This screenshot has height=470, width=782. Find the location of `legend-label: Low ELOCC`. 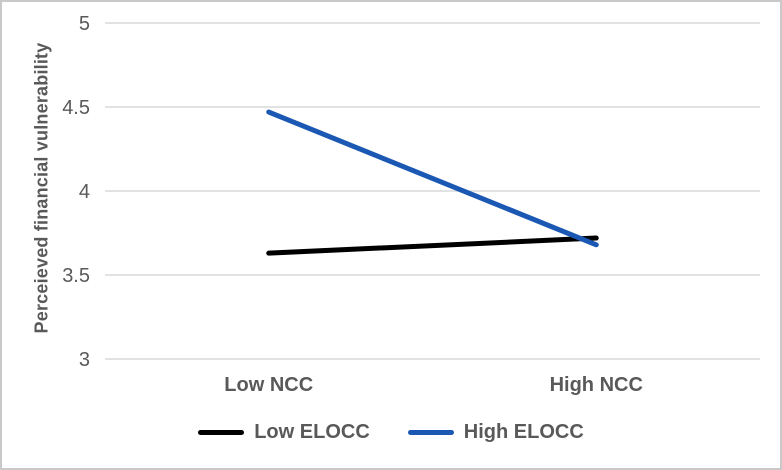

legend-label: Low ELOCC is located at coordinates (312, 432).